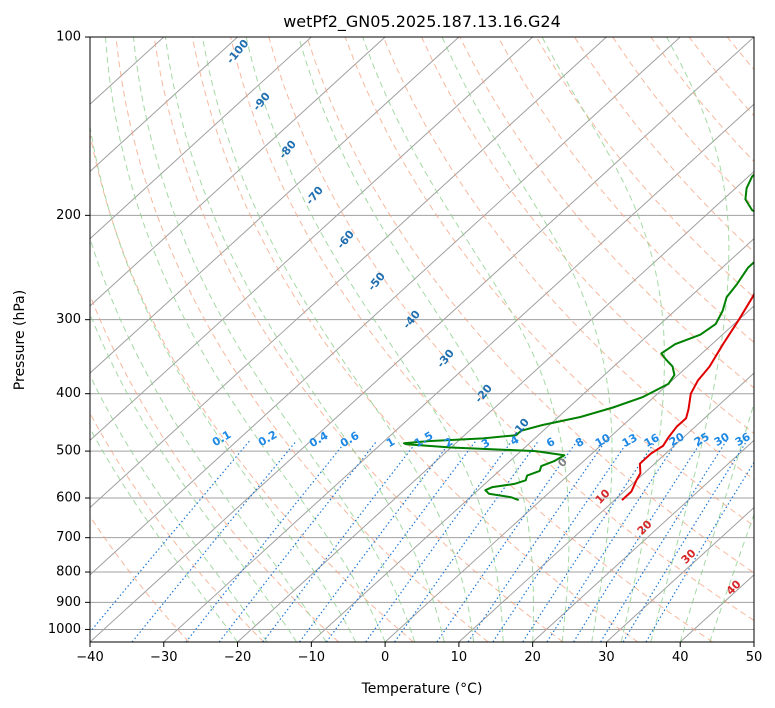 This screenshot has width=775, height=708. Describe the element at coordinates (532, 657) in the screenshot. I see `x-tick-label: 20` at that location.